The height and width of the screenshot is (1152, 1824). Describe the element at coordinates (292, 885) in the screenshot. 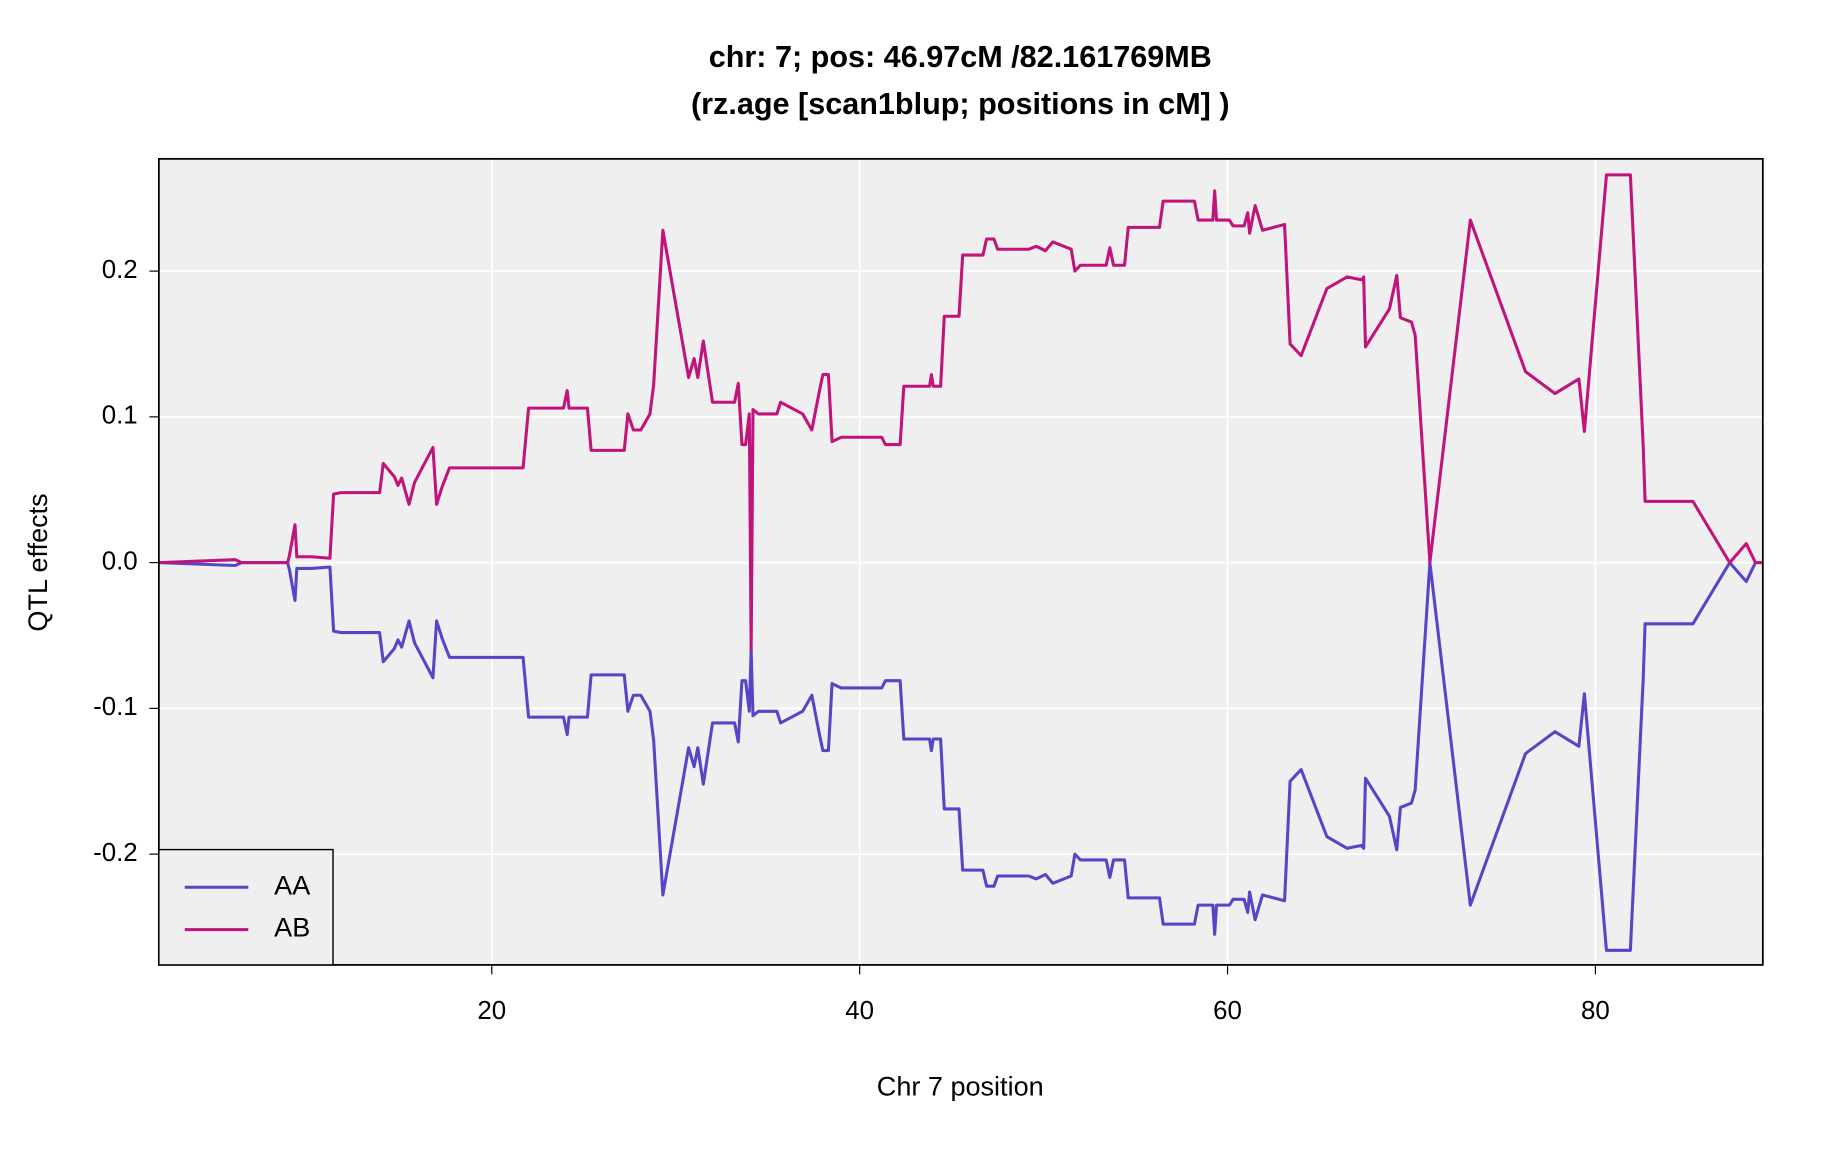

I see `legend-label: AA` at that location.